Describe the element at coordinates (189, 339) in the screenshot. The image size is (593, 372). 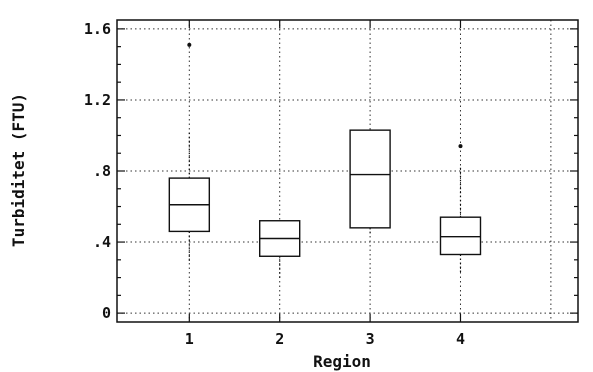
I see `x-tick-label: 1` at that location.